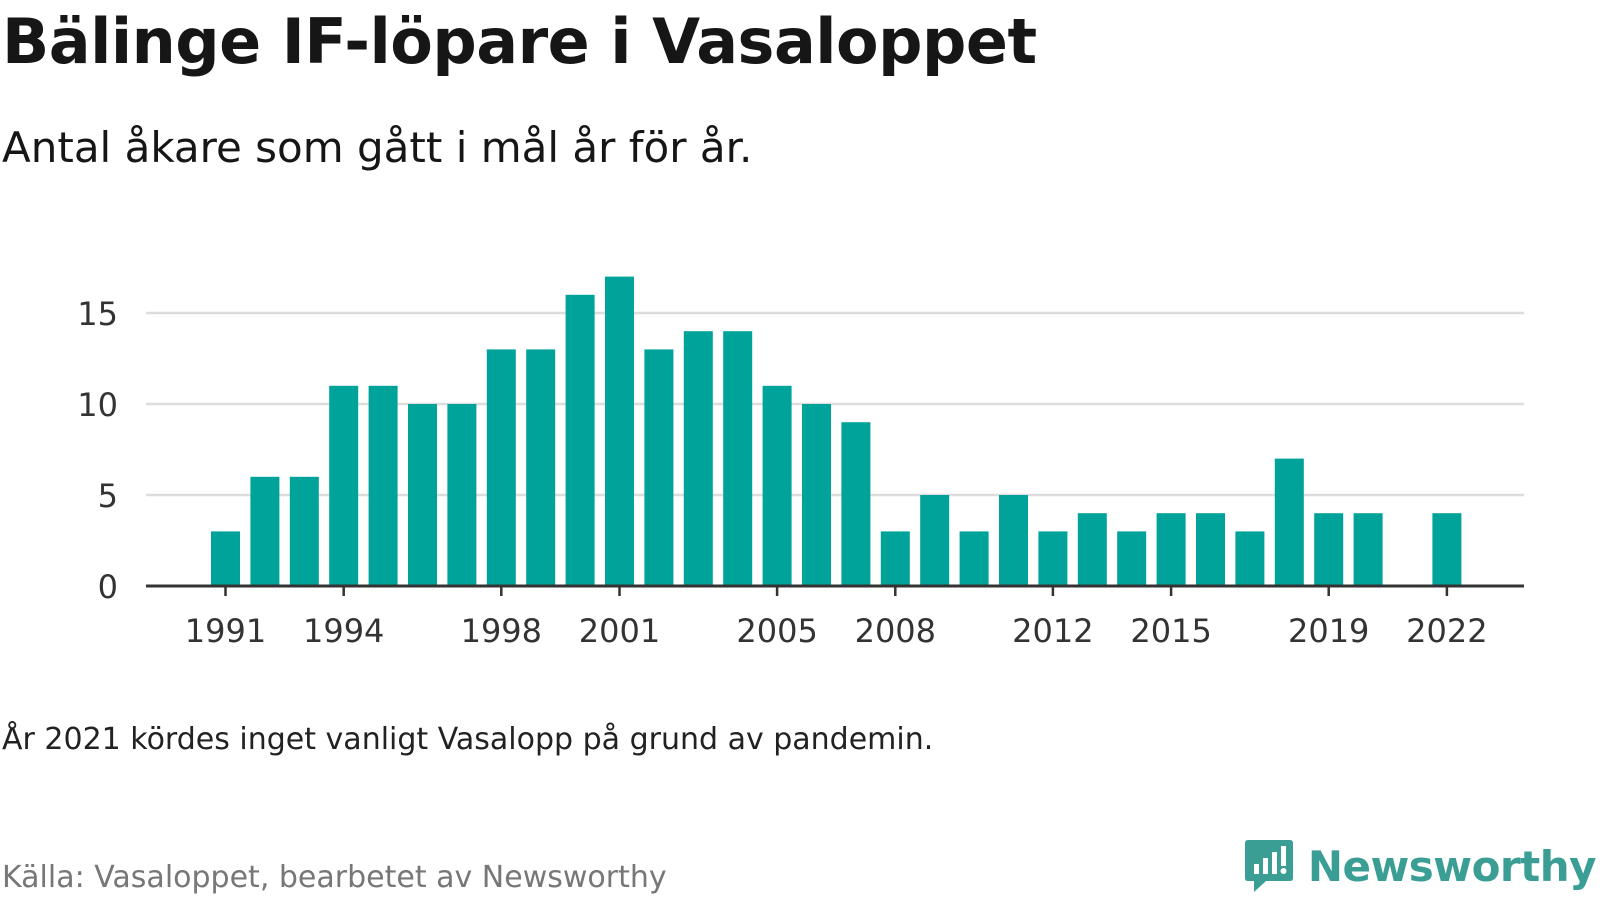  I want to click on x-tick-label: 2008, so click(895, 631).